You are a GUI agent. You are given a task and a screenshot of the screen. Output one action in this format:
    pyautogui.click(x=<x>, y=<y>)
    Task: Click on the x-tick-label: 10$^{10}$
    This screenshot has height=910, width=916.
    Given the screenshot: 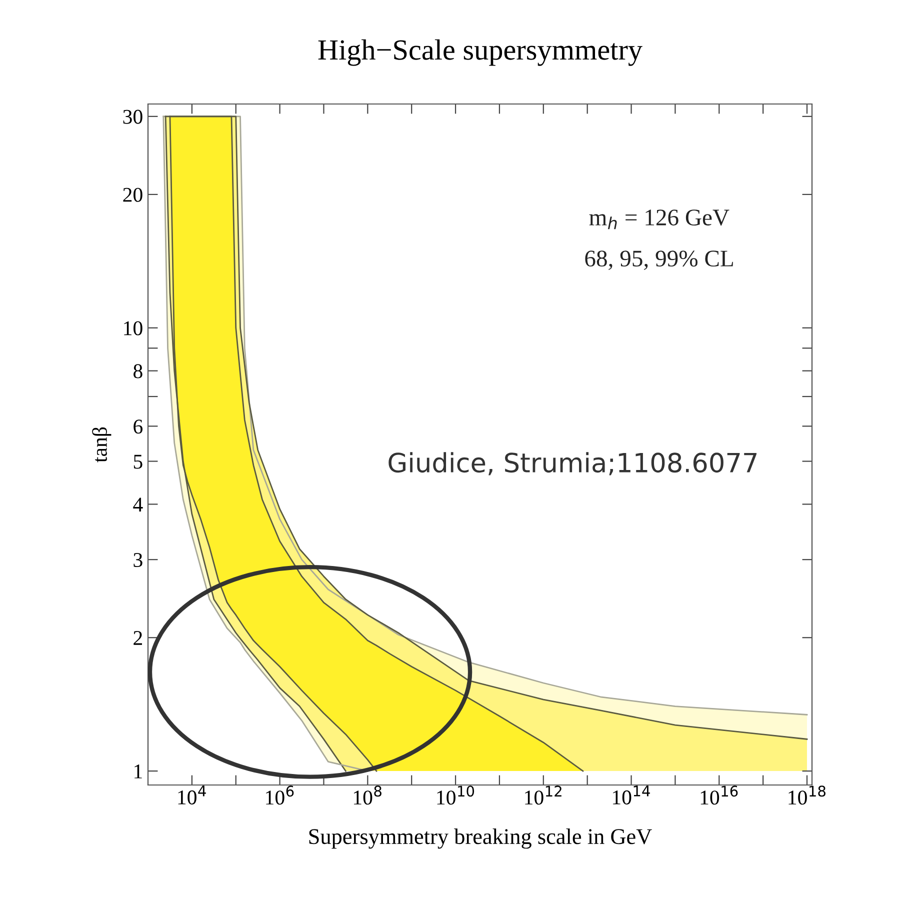 What is the action you would take?
    pyautogui.click(x=455, y=795)
    